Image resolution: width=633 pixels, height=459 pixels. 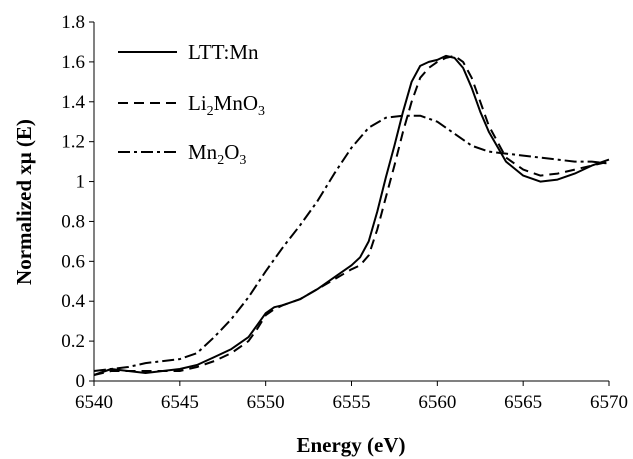 I want to click on x-tick-labels: 6540 6545 6550 6555 6560 6565 6570, so click(x=351, y=402).